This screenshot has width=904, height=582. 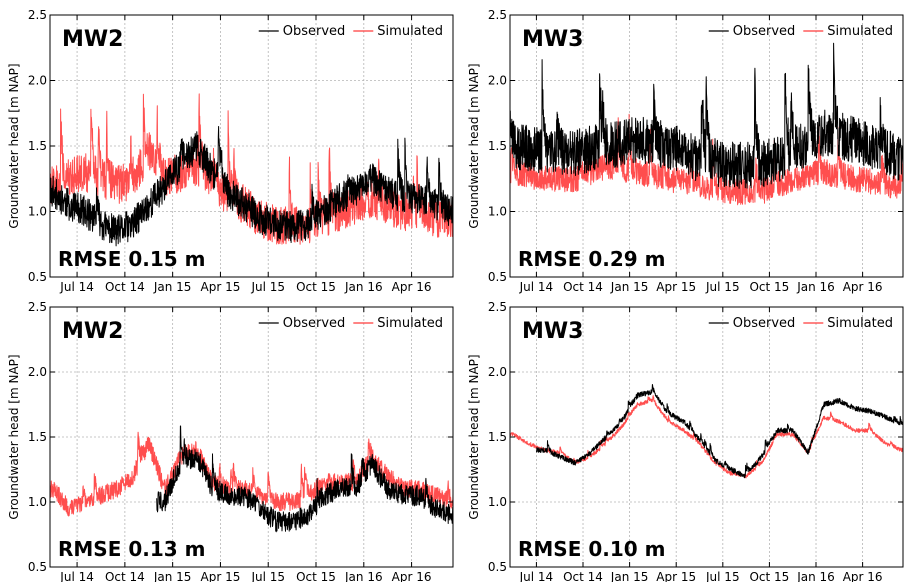 I want to click on rmse-annotation: RMSE 0.13 m, so click(x=131, y=549).